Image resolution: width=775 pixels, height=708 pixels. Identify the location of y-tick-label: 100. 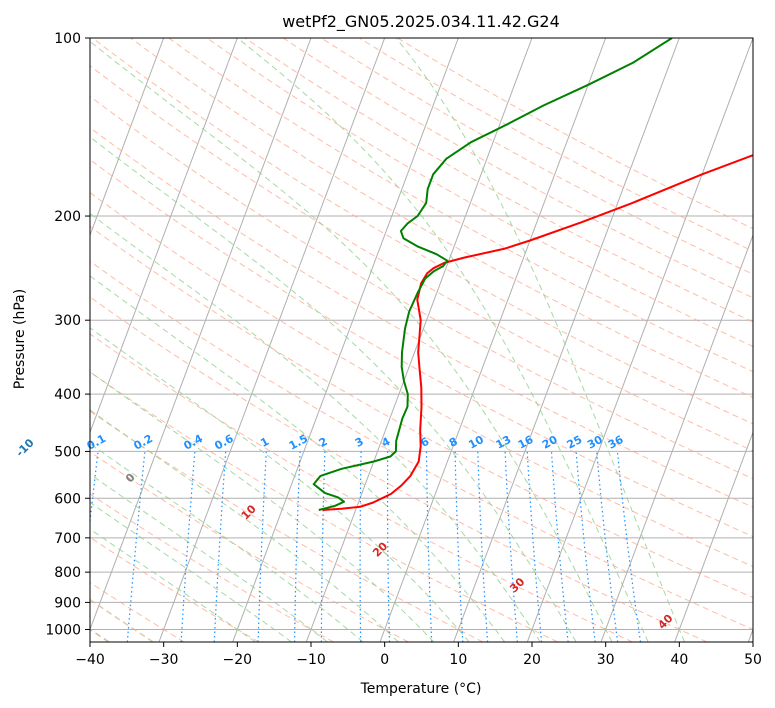
(67, 39).